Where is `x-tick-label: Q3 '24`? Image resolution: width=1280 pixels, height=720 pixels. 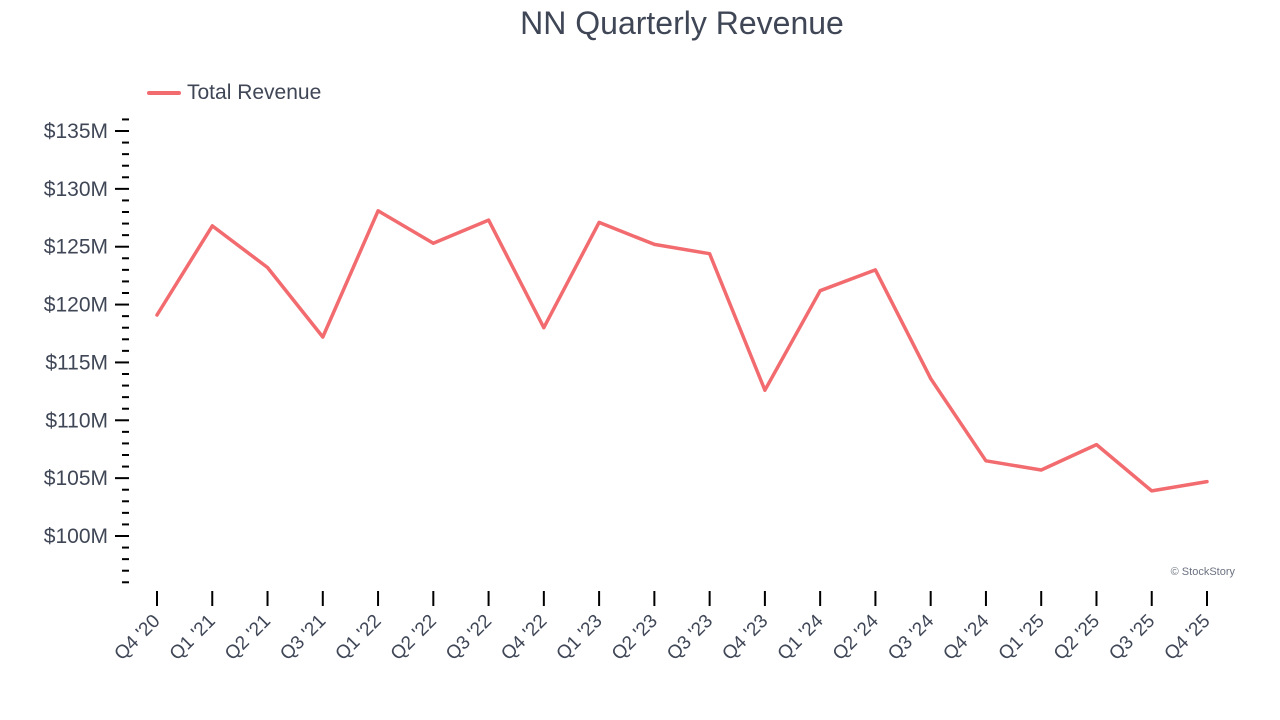 x-tick-label: Q3 '24 is located at coordinates (911, 637).